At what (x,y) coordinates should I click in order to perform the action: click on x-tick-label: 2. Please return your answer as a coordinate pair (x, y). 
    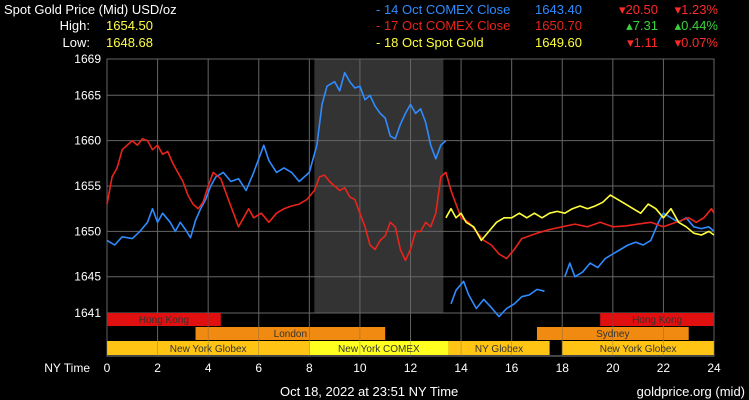
    Looking at the image, I should click on (157, 368).